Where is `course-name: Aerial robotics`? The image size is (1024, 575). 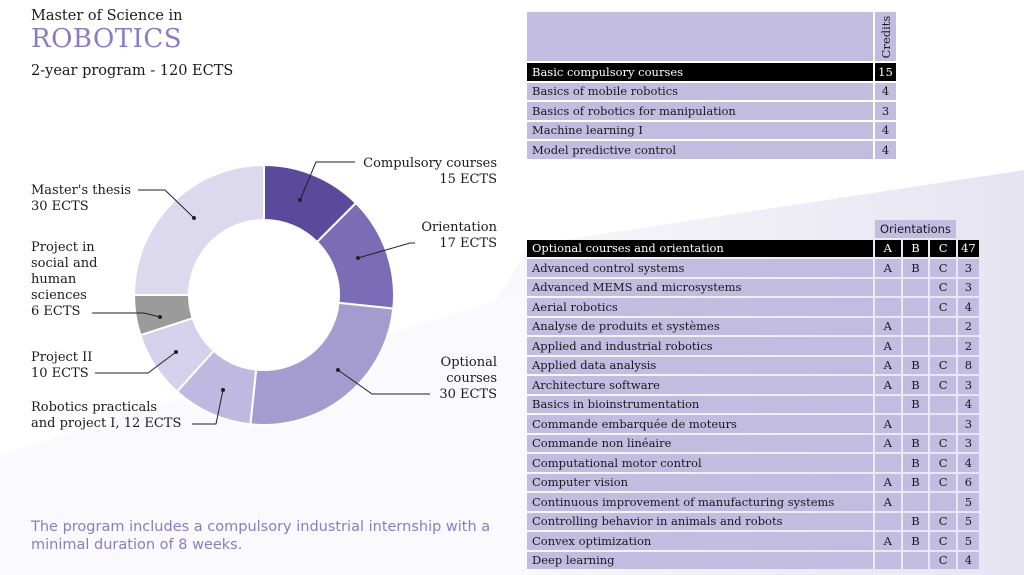 course-name: Aerial robotics is located at coordinates (700, 307).